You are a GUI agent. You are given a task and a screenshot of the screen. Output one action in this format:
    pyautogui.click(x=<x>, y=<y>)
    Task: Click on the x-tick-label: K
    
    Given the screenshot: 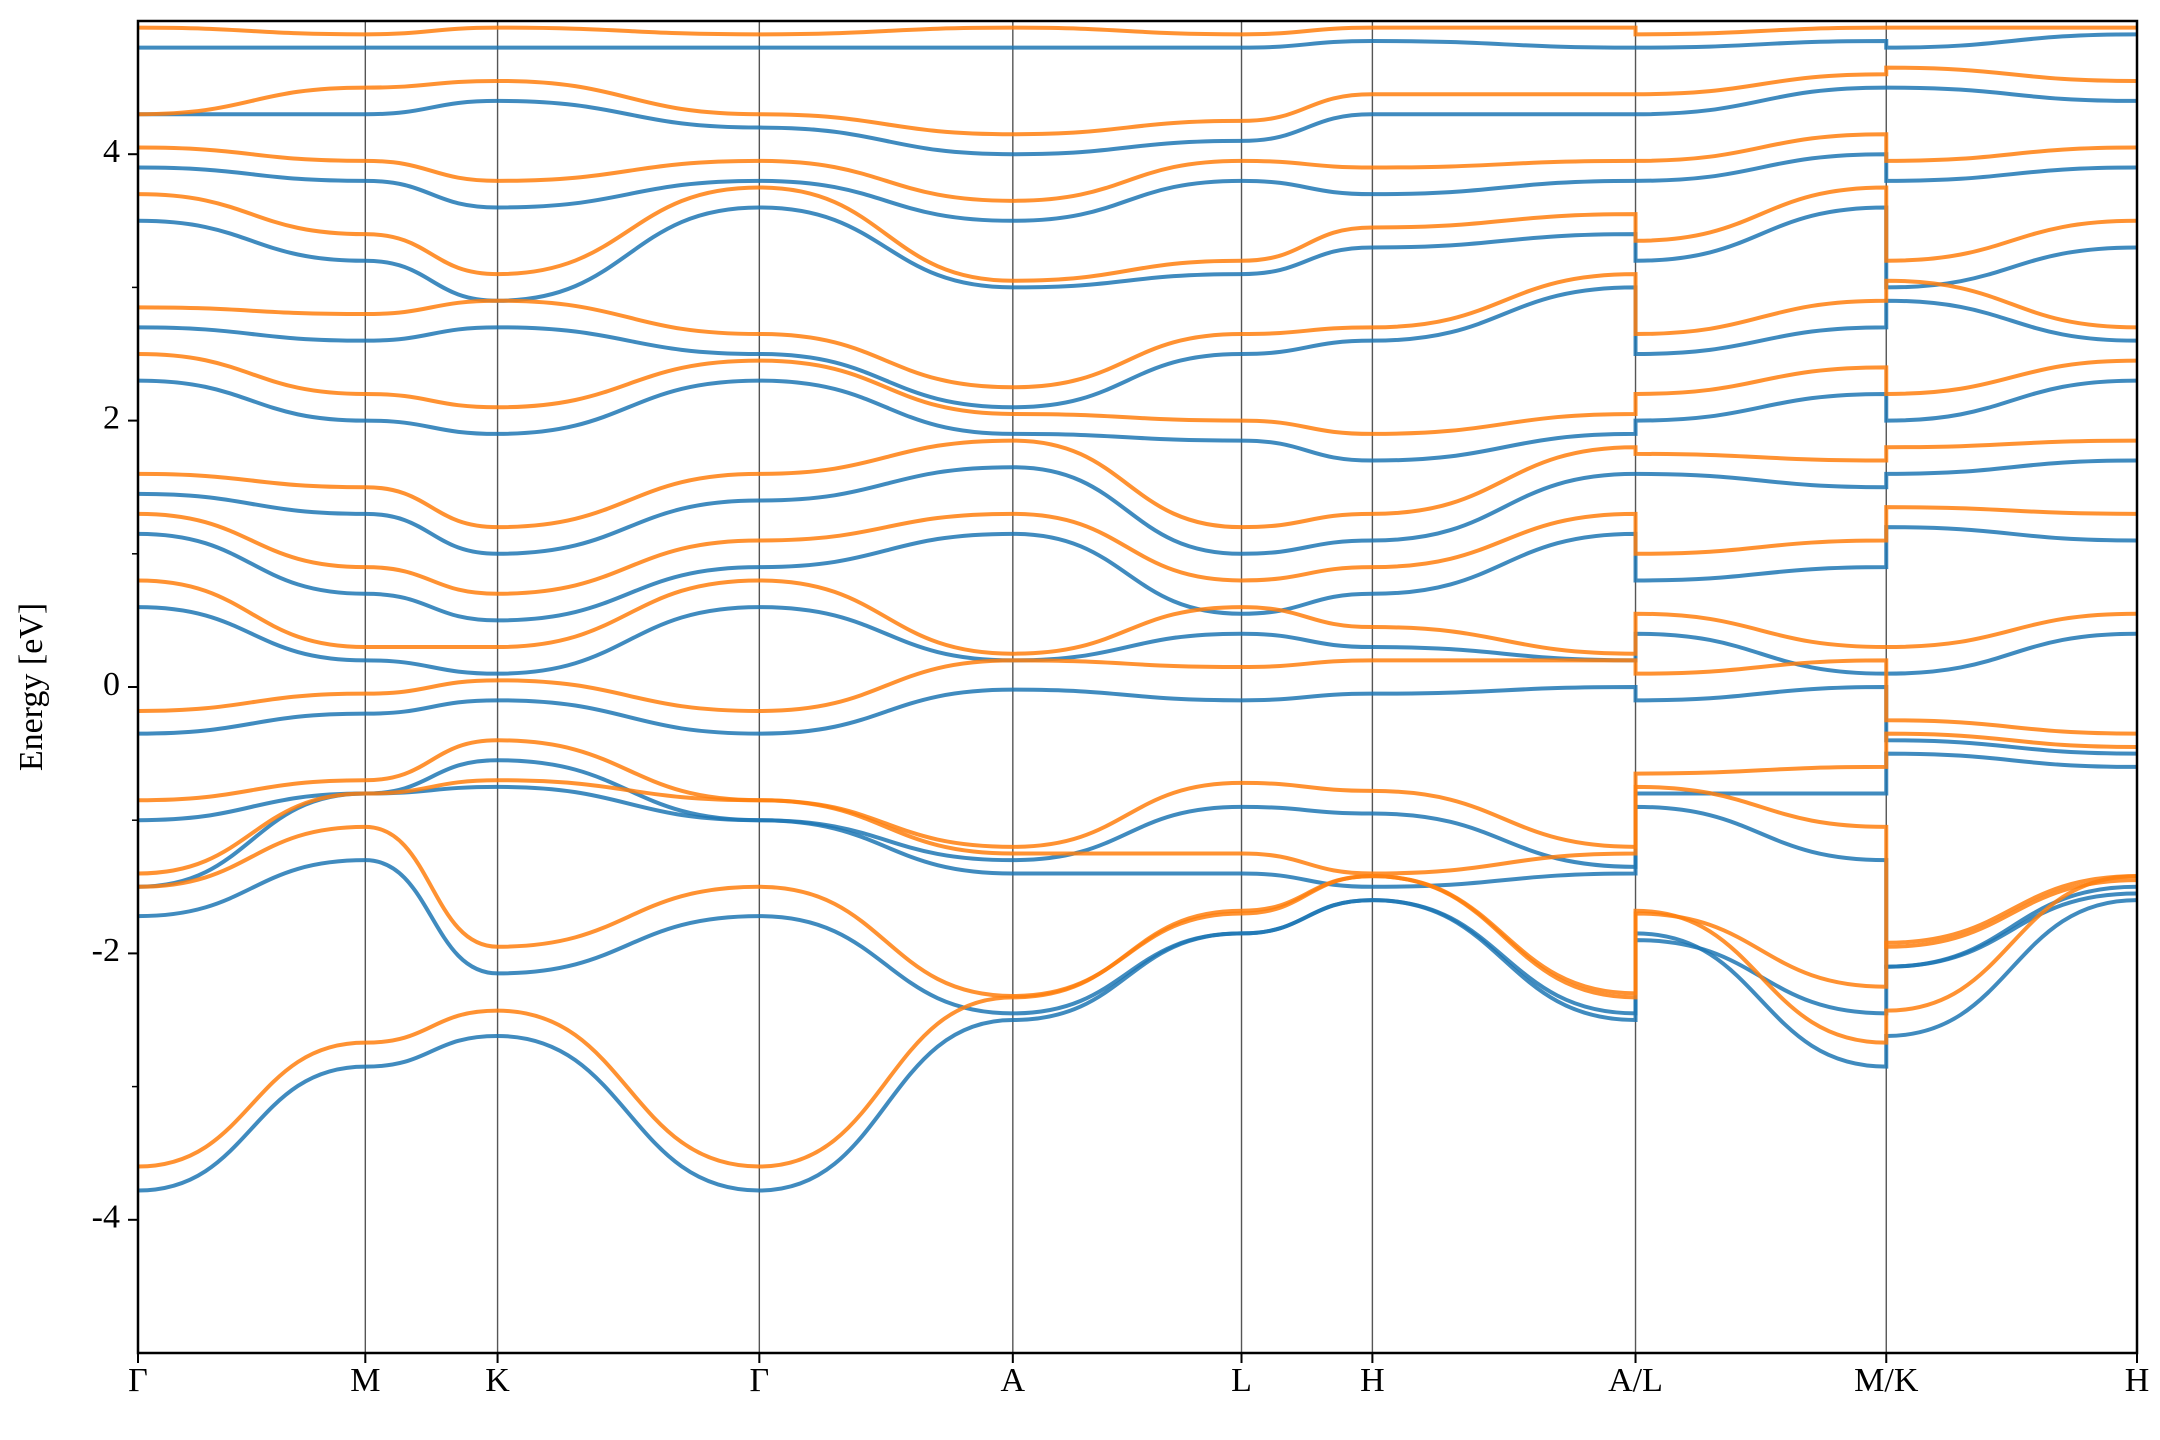 What is the action you would take?
    pyautogui.click(x=497, y=1380)
    